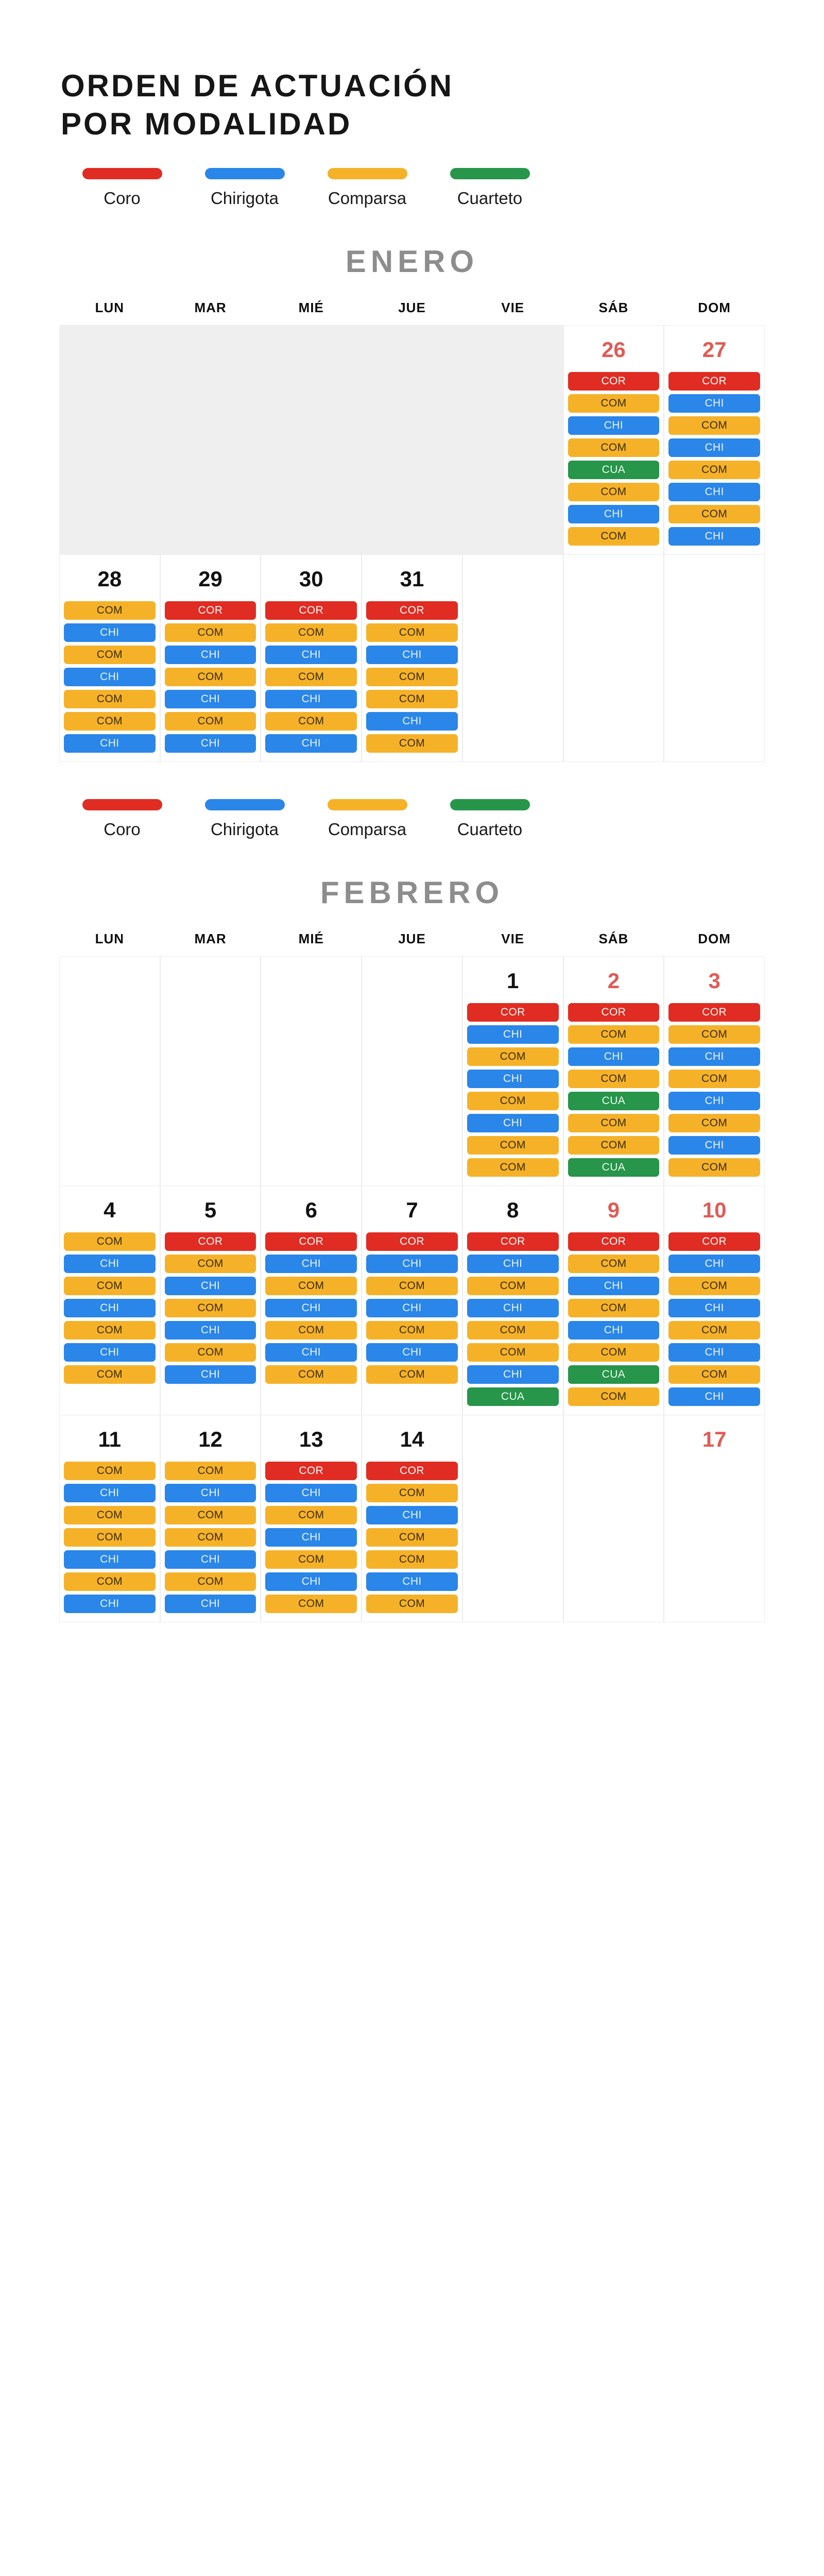 Image resolution: width=824 pixels, height=2576 pixels. I want to click on calendar-day-cell: 5 COR COM CHI COM CHI COM CHI, so click(210, 1300).